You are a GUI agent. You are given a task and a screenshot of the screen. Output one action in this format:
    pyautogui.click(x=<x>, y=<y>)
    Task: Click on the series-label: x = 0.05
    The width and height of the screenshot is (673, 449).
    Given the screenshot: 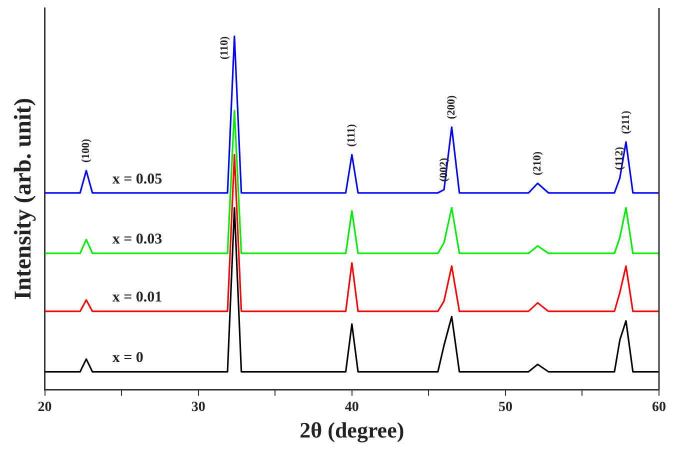 What is the action you would take?
    pyautogui.click(x=137, y=179)
    